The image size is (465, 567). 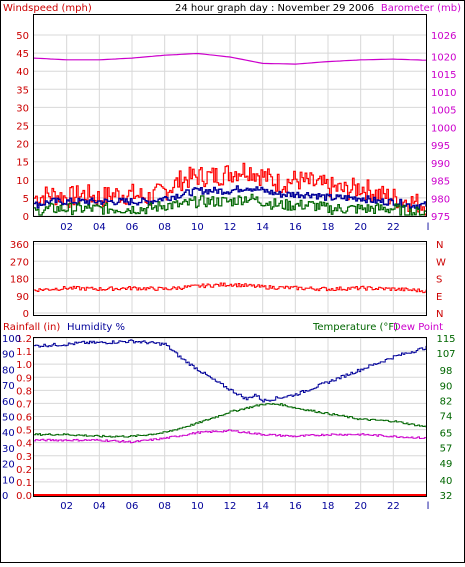 I want to click on y-right-tick-label: 995, so click(x=440, y=146).